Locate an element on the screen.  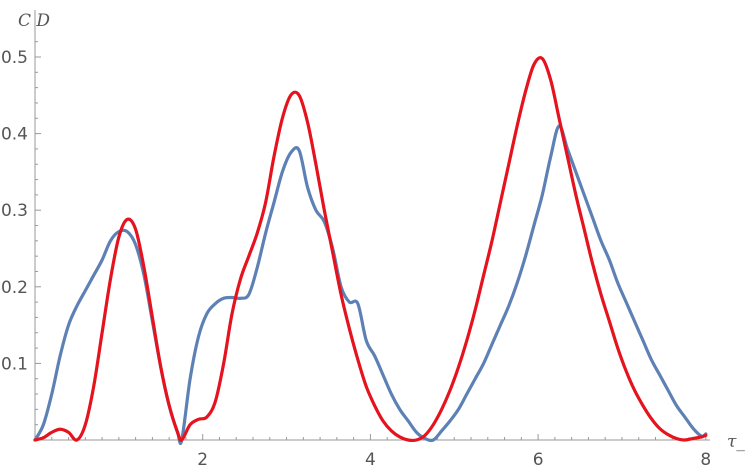
y-tick-label: 0.2 is located at coordinates (14, 288).